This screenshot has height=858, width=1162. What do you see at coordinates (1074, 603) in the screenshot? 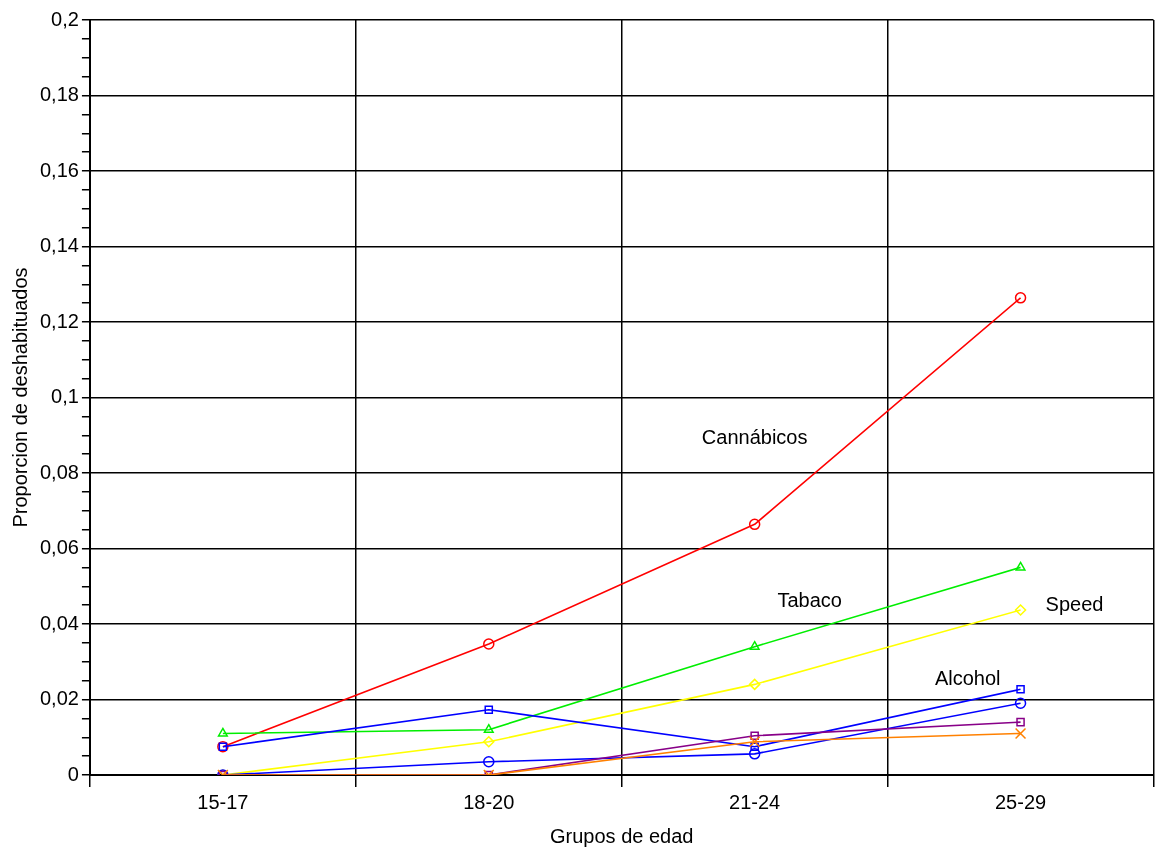
I see `series-label: Speed` at bounding box center [1074, 603].